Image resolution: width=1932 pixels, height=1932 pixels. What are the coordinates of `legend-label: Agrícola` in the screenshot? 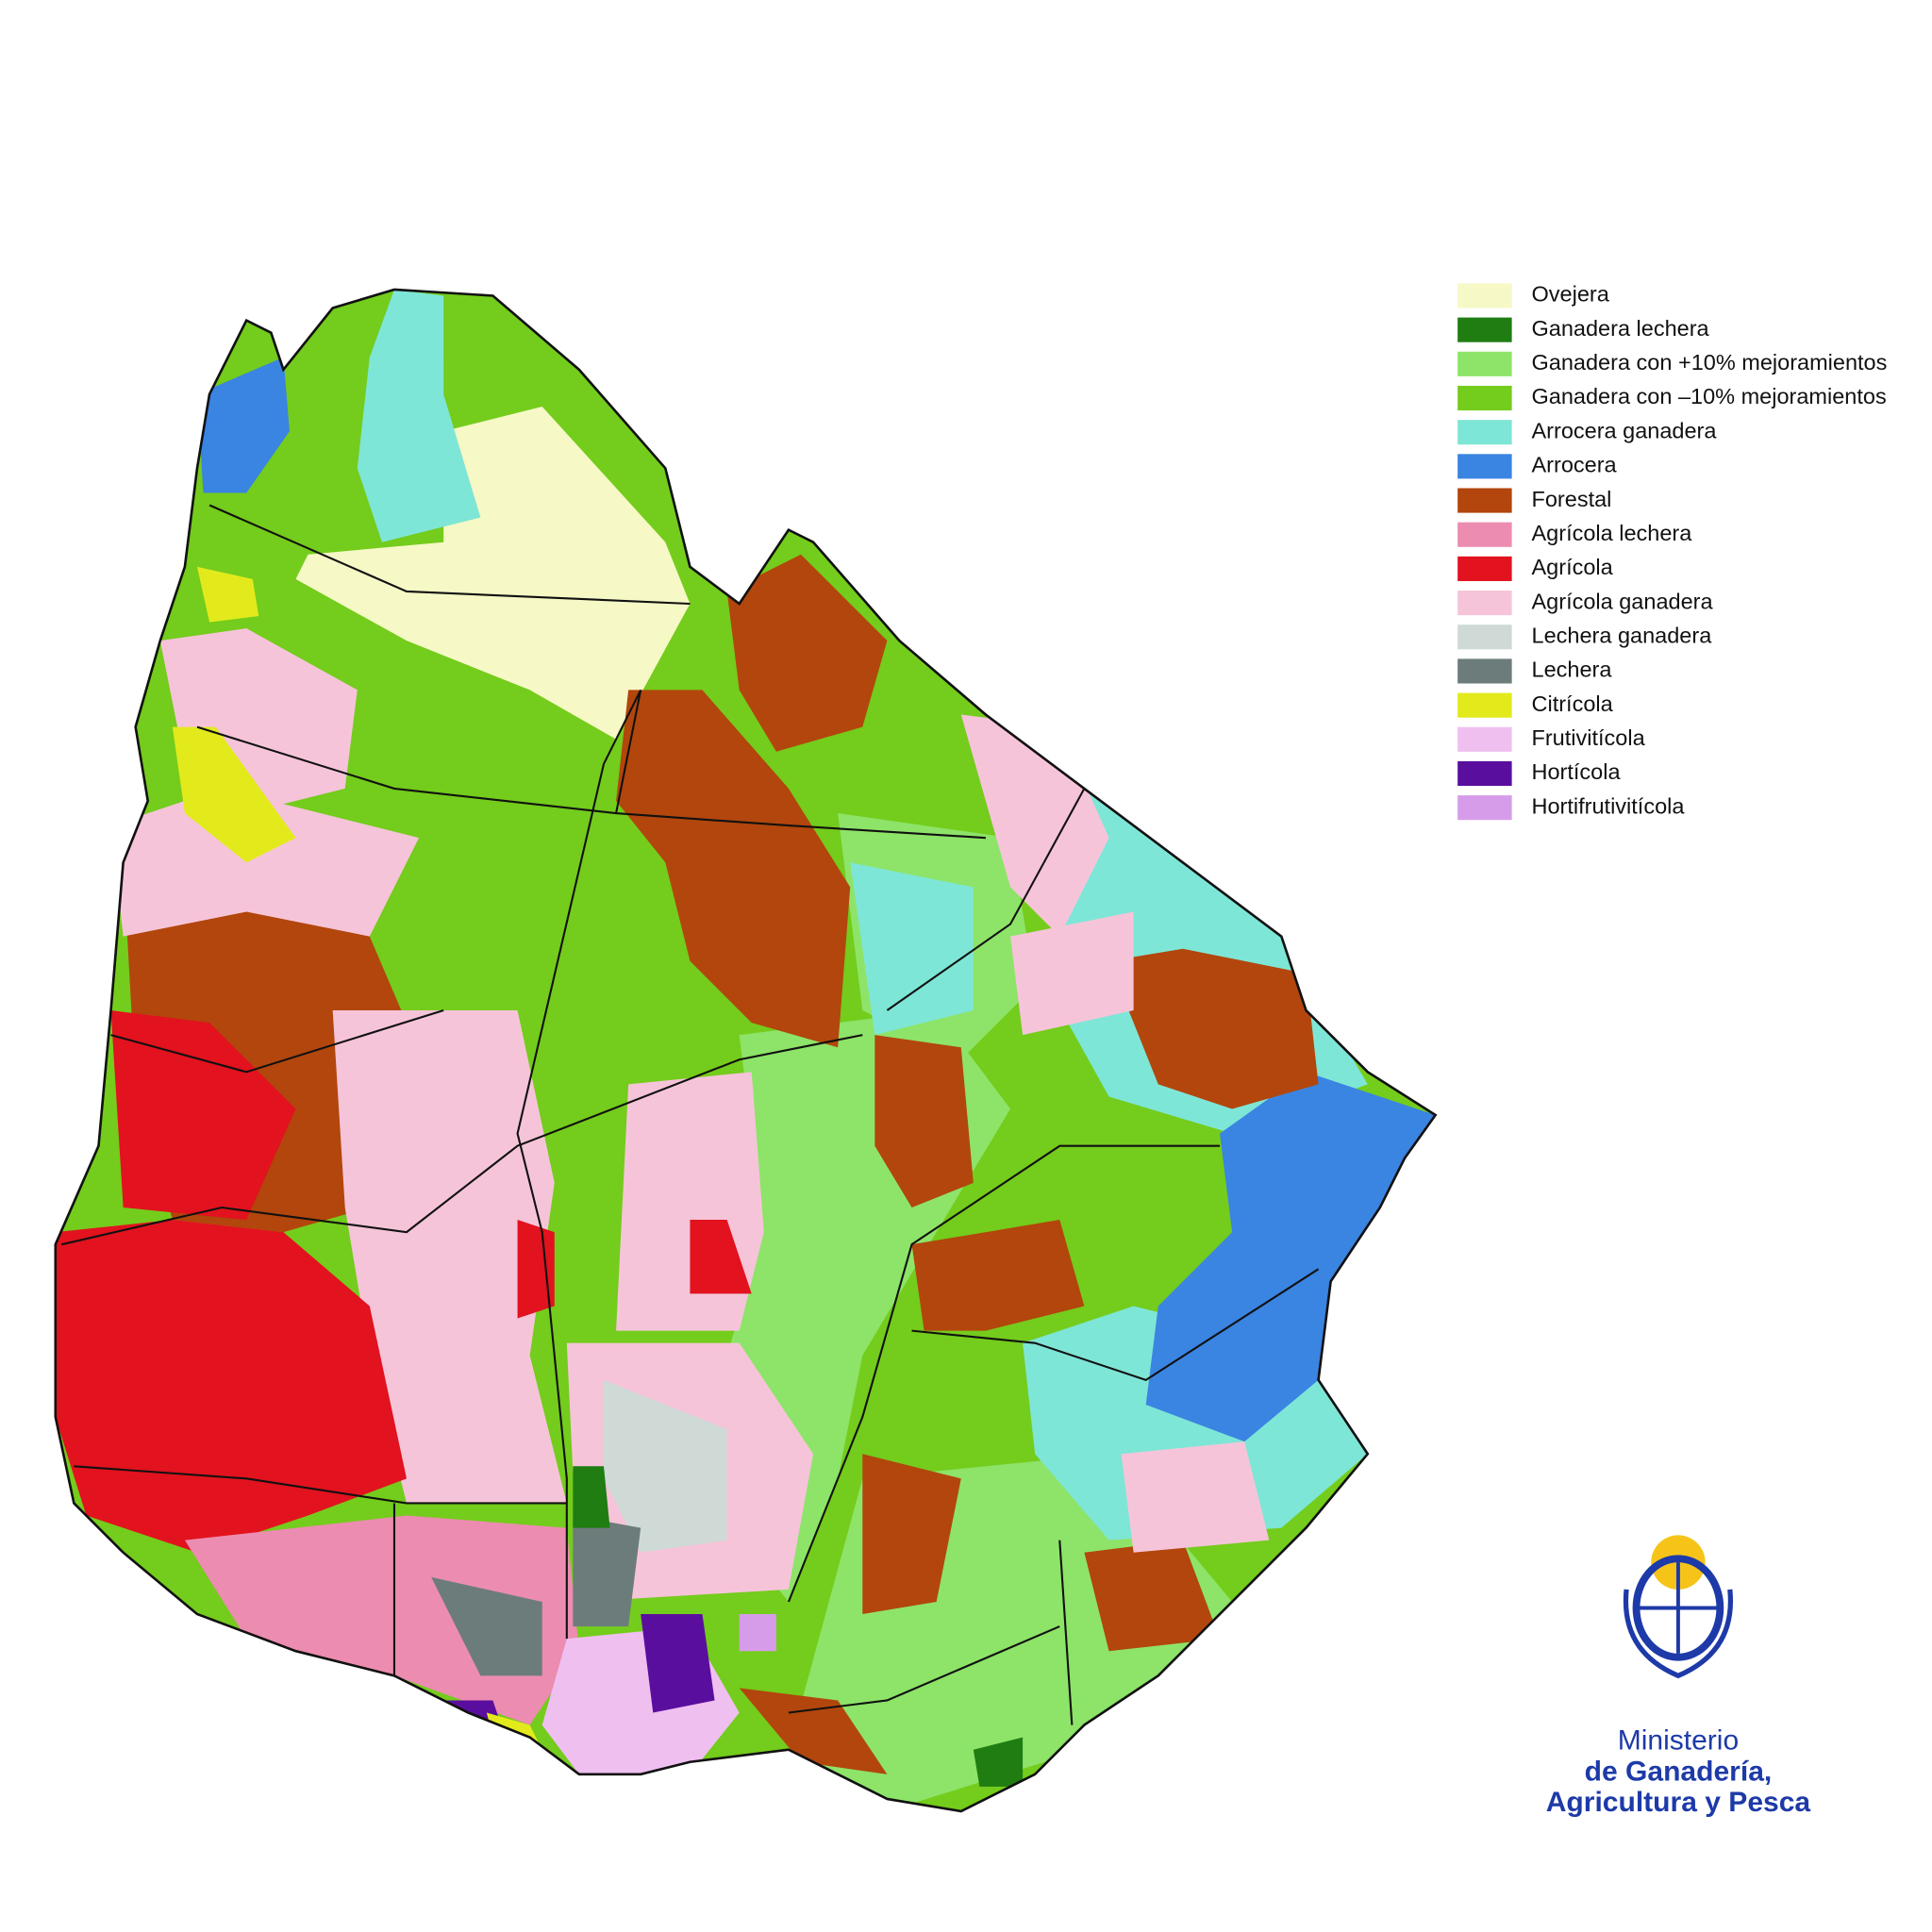 It's located at (1573, 567).